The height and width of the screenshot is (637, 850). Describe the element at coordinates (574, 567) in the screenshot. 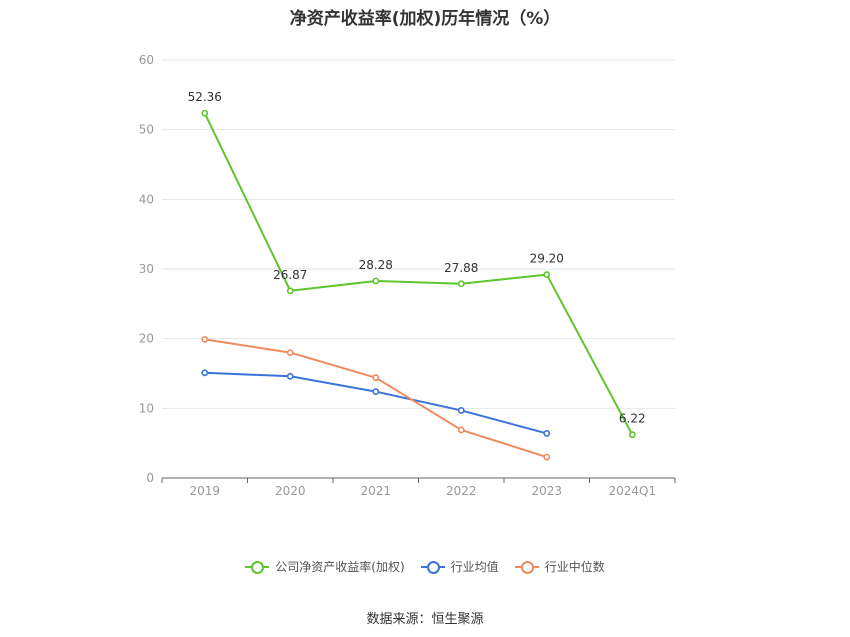

I see `legend-label: 行业中位数` at that location.